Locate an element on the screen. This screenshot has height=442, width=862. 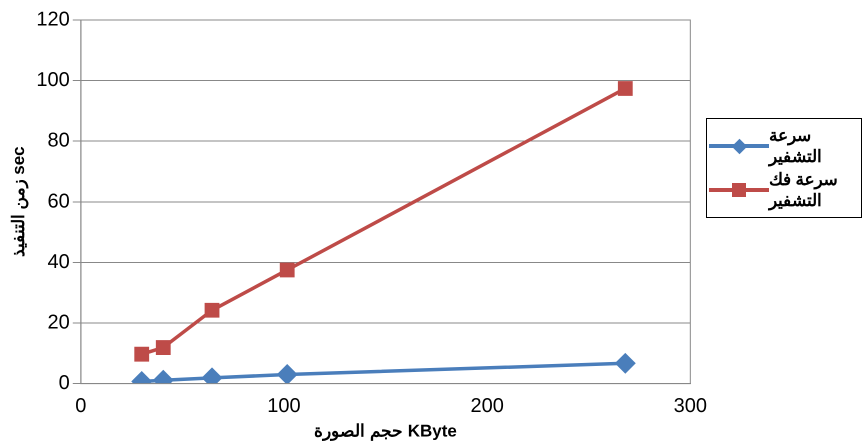
x-axis-title: حجم الصورة KByte is located at coordinates (385, 431).